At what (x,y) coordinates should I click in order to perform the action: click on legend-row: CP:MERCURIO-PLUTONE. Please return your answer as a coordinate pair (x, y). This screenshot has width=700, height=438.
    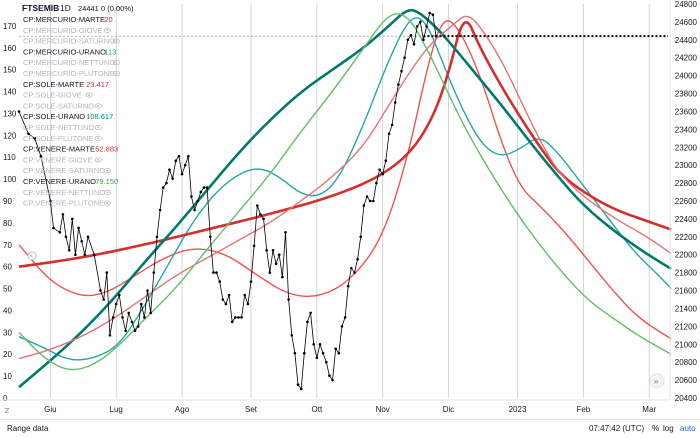
    Looking at the image, I should click on (72, 73).